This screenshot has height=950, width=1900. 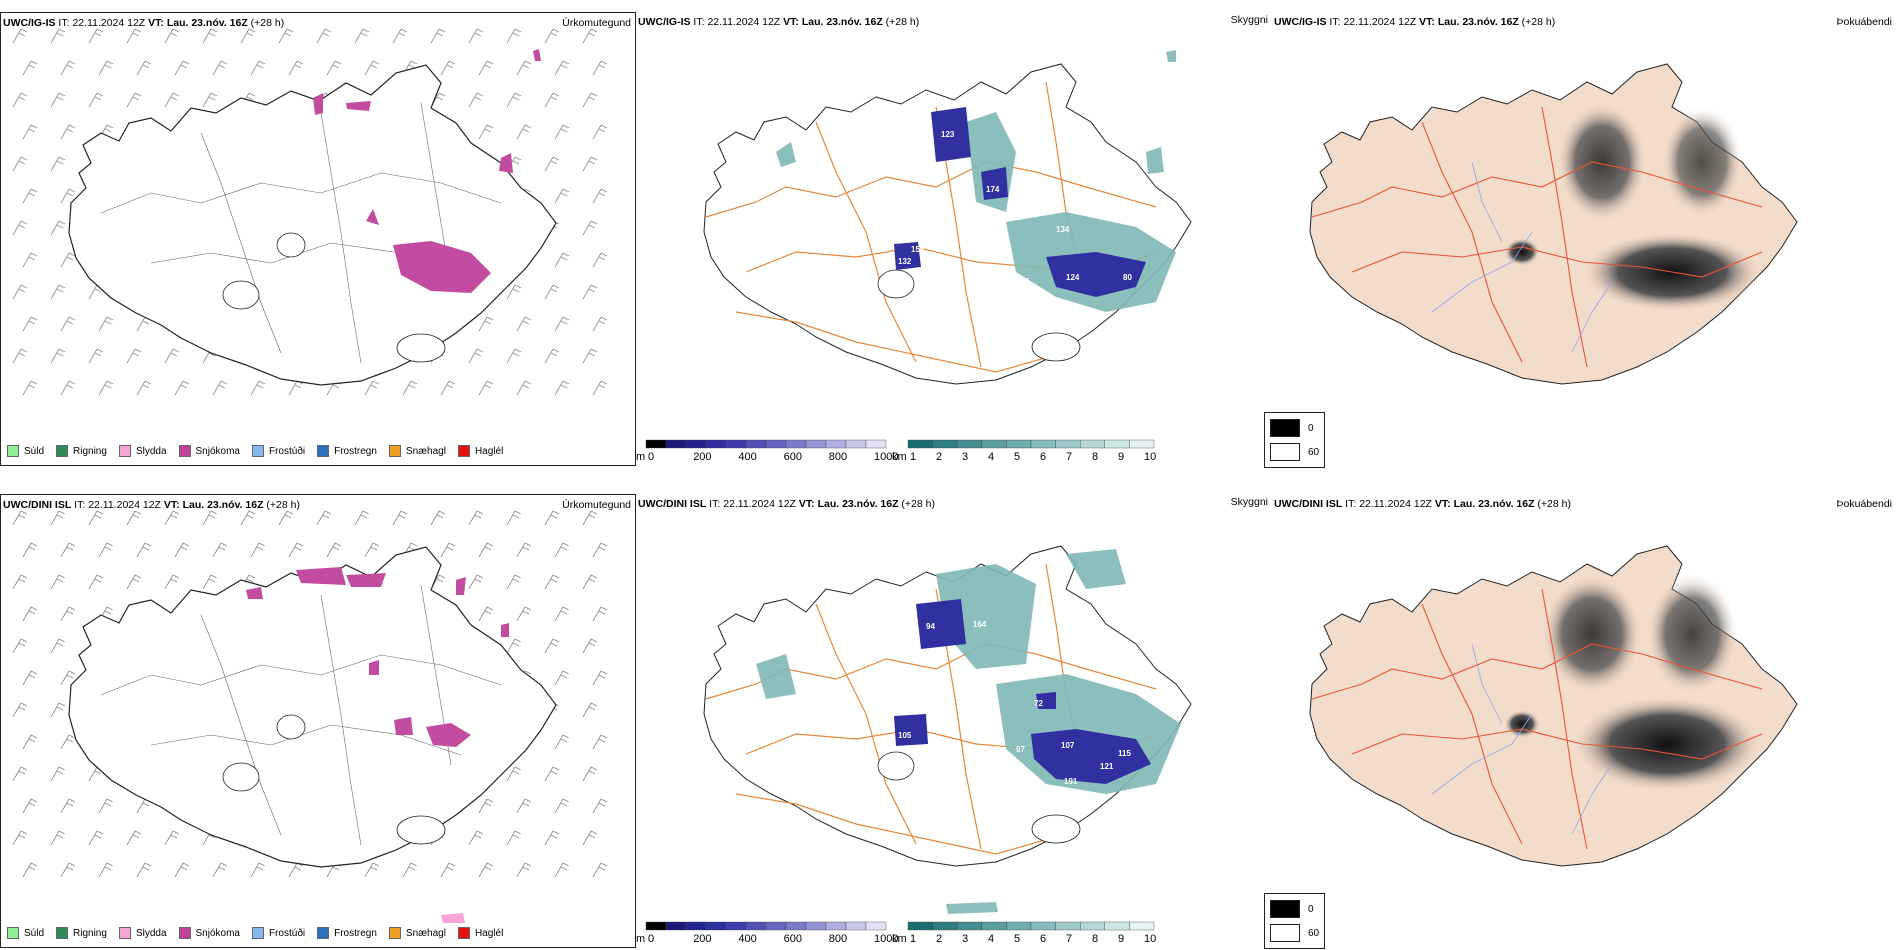 I want to click on colorbar-tick: 1000, so click(x=886, y=457).